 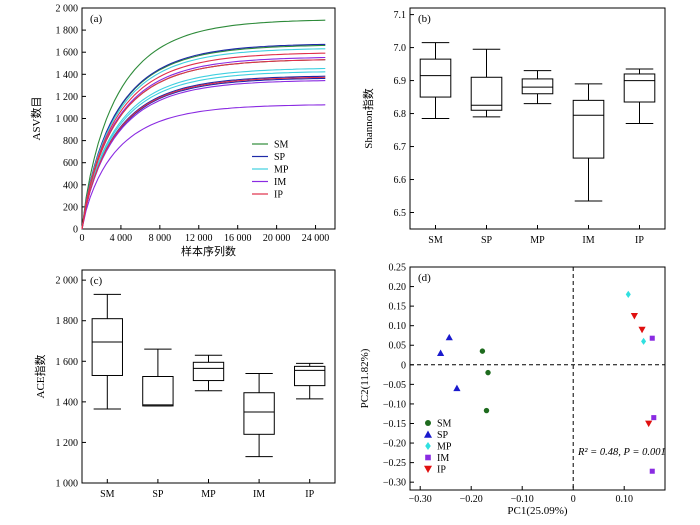 I want to click on y-tick-label: 6.7, so click(x=400, y=147).